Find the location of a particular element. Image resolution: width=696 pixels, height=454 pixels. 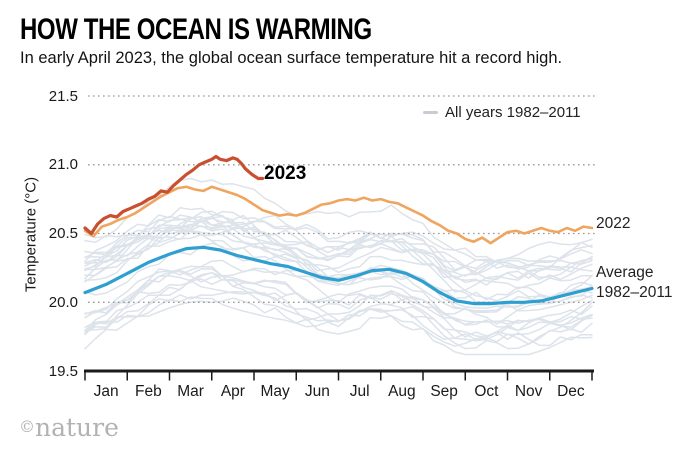

x-tick-label: Jul is located at coordinates (359, 391).